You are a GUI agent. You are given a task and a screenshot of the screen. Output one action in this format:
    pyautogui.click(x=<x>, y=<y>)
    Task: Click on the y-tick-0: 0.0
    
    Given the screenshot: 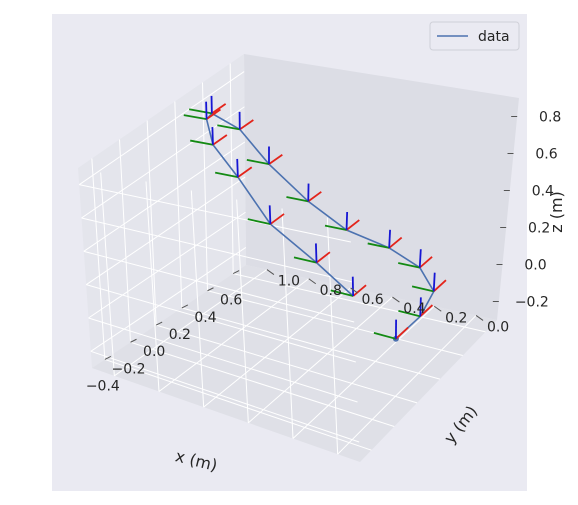 What is the action you would take?
    pyautogui.click(x=498, y=327)
    